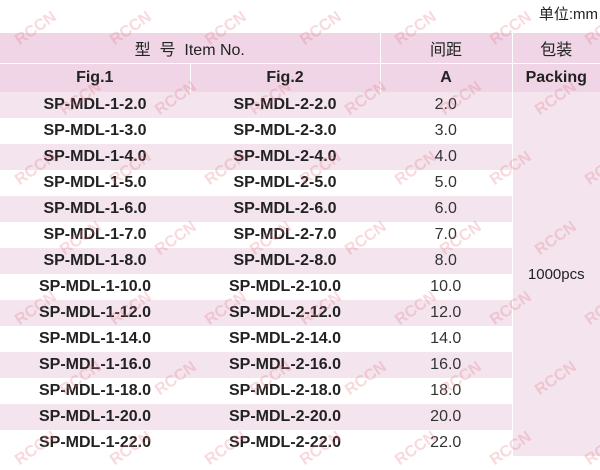  I want to click on fig2-cell: SP-MDL-2-14.0, so click(285, 338).